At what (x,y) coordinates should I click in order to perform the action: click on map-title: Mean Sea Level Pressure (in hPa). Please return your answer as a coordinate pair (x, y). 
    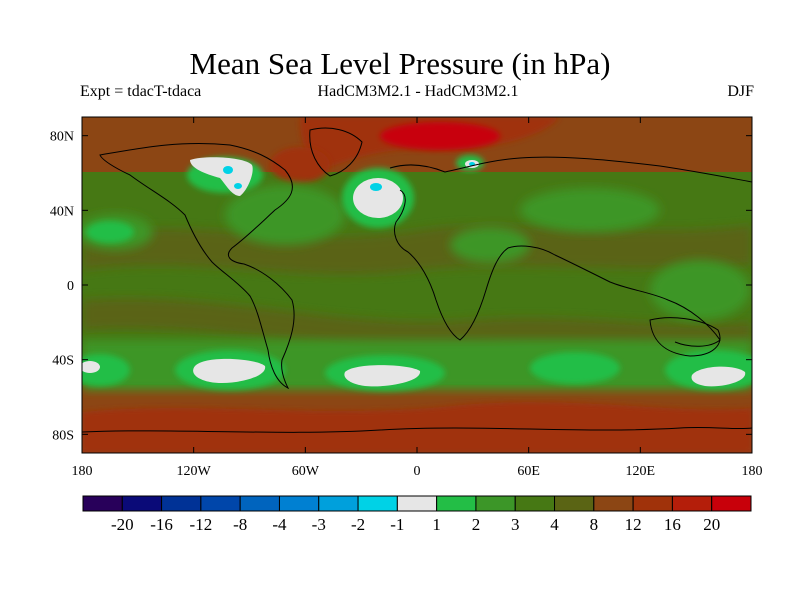
    Looking at the image, I should click on (400, 63).